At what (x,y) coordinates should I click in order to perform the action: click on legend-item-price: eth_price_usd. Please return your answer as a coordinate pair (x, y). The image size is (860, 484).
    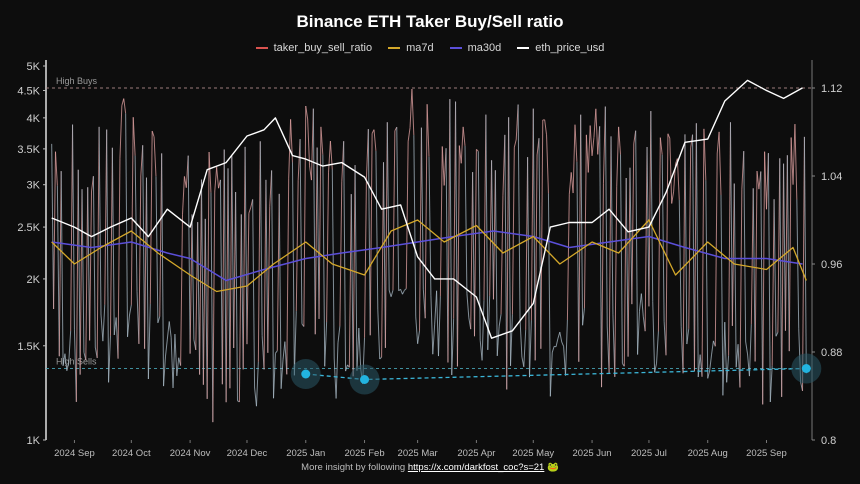
    Looking at the image, I should click on (560, 48).